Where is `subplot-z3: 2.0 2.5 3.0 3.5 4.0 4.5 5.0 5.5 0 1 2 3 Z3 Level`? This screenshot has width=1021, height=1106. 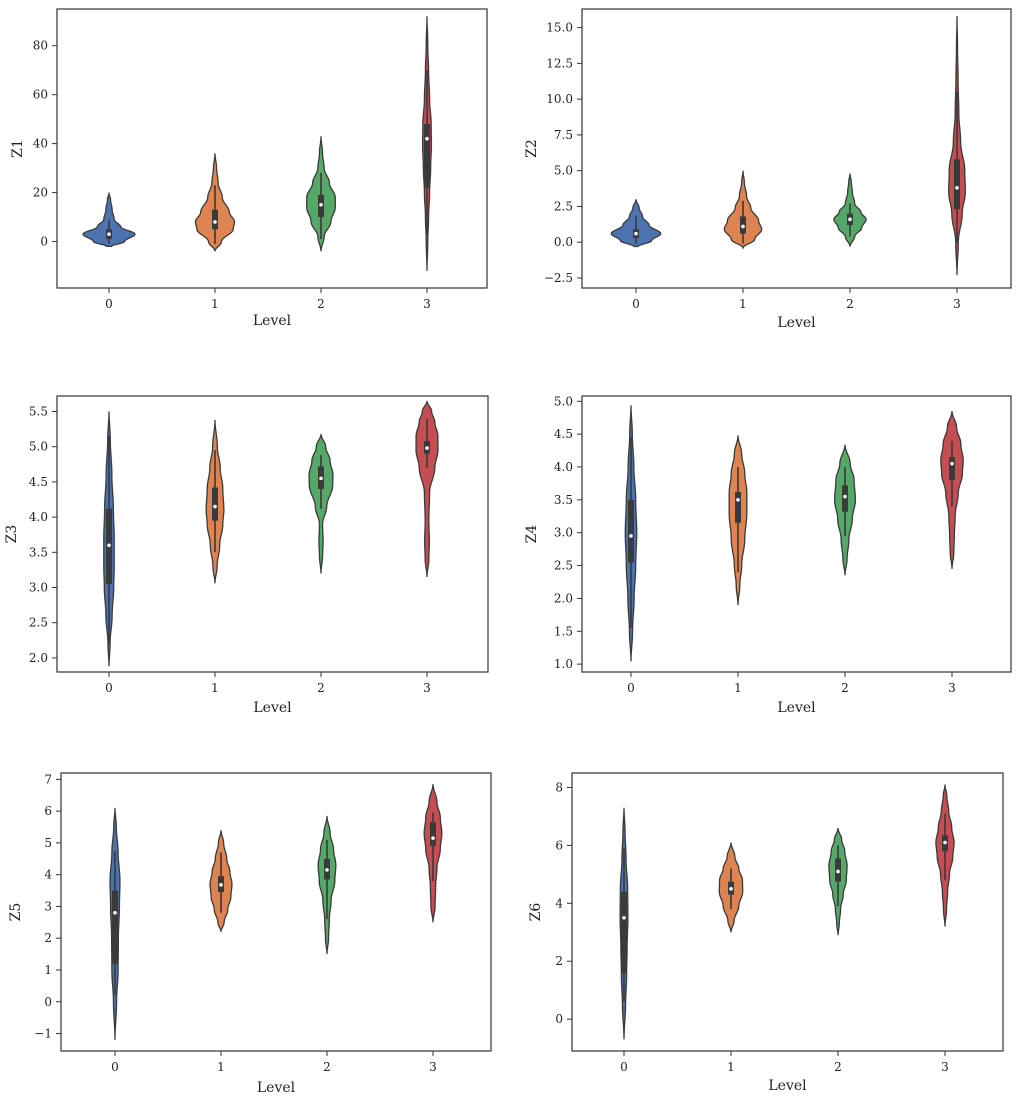 subplot-z3: 2.0 2.5 3.0 3.5 4.0 4.5 5.0 5.5 0 1 2 3 Z3 Level is located at coordinates (246, 555).